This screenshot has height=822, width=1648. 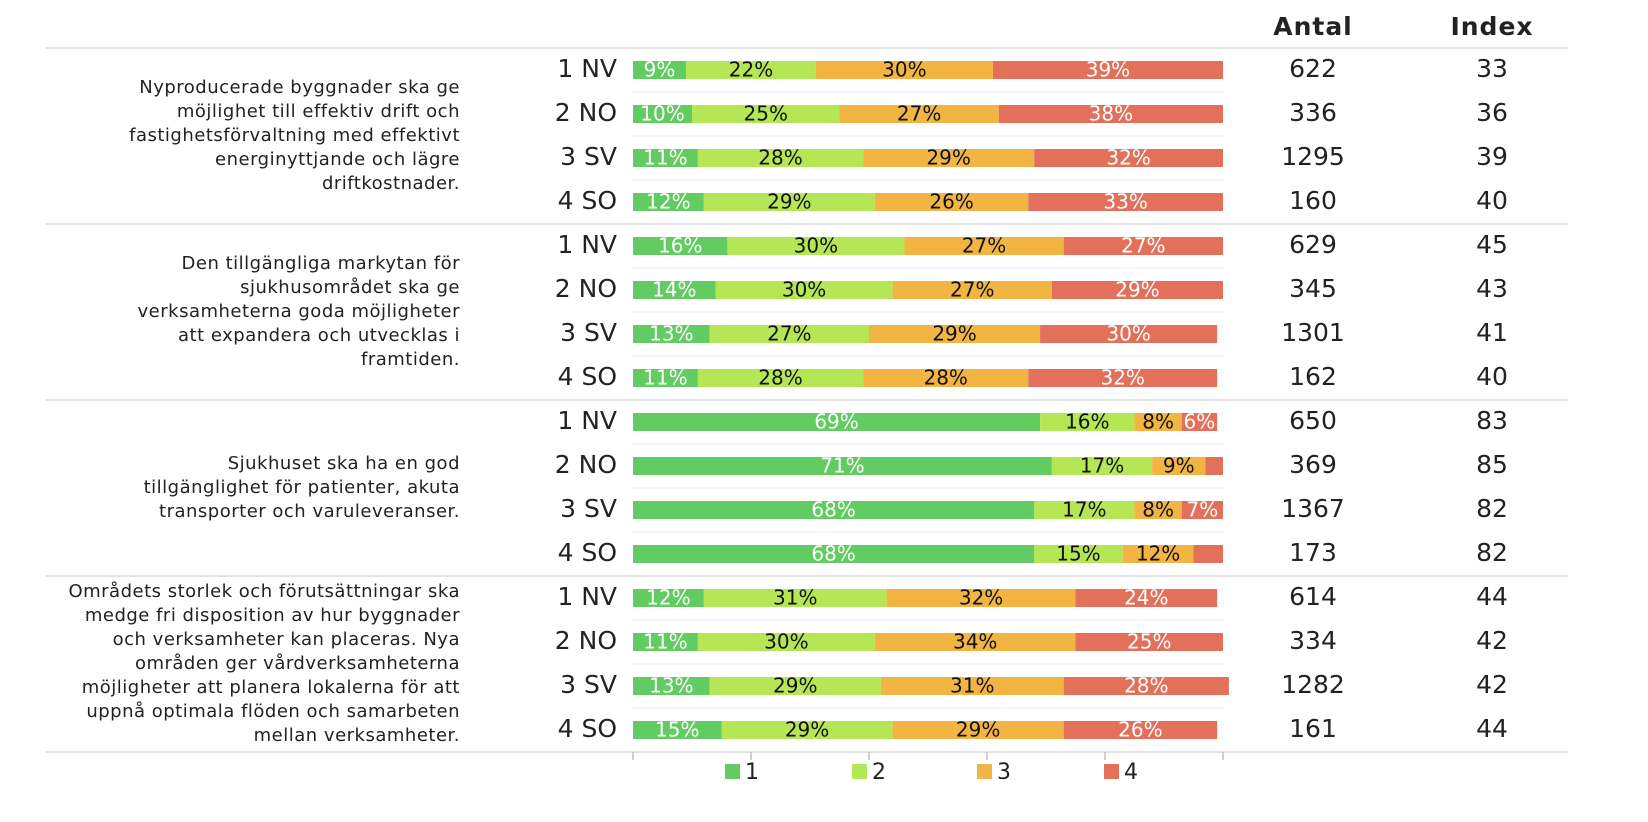 I want to click on category-label: 4 SO, so click(x=587, y=376).